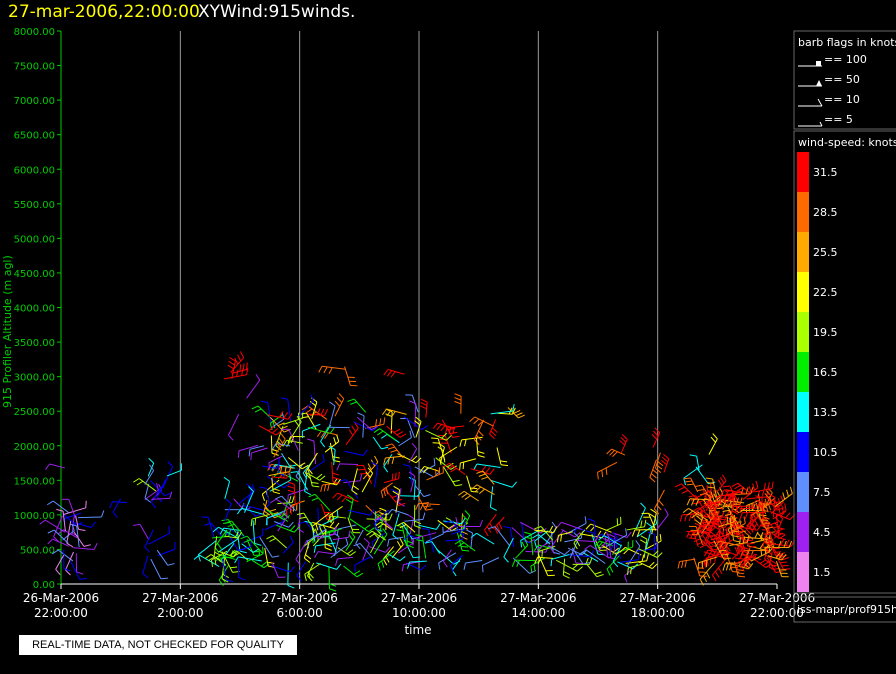  What do you see at coordinates (821, 124) in the screenshot?
I see `legend-barb-half-tick` at bounding box center [821, 124].